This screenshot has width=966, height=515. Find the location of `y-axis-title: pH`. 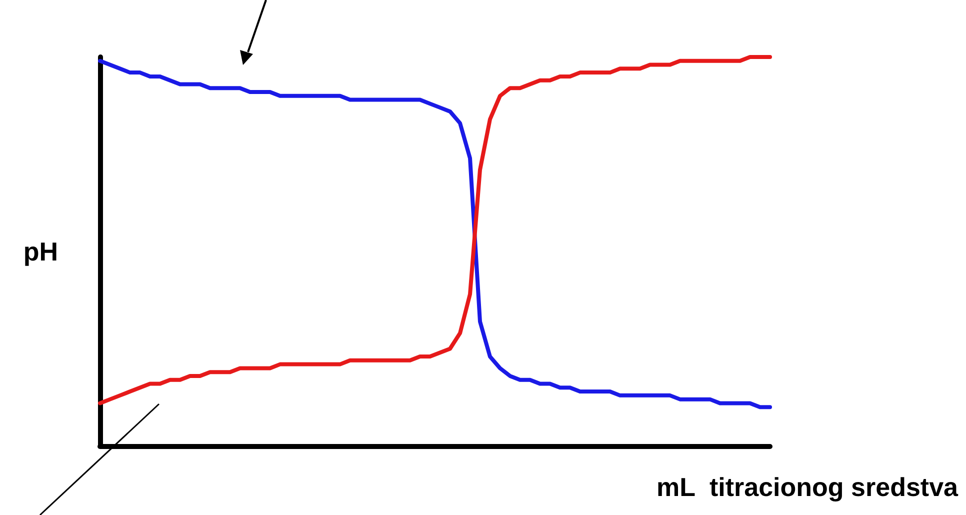

y-axis-title: pH is located at coordinates (40, 251).